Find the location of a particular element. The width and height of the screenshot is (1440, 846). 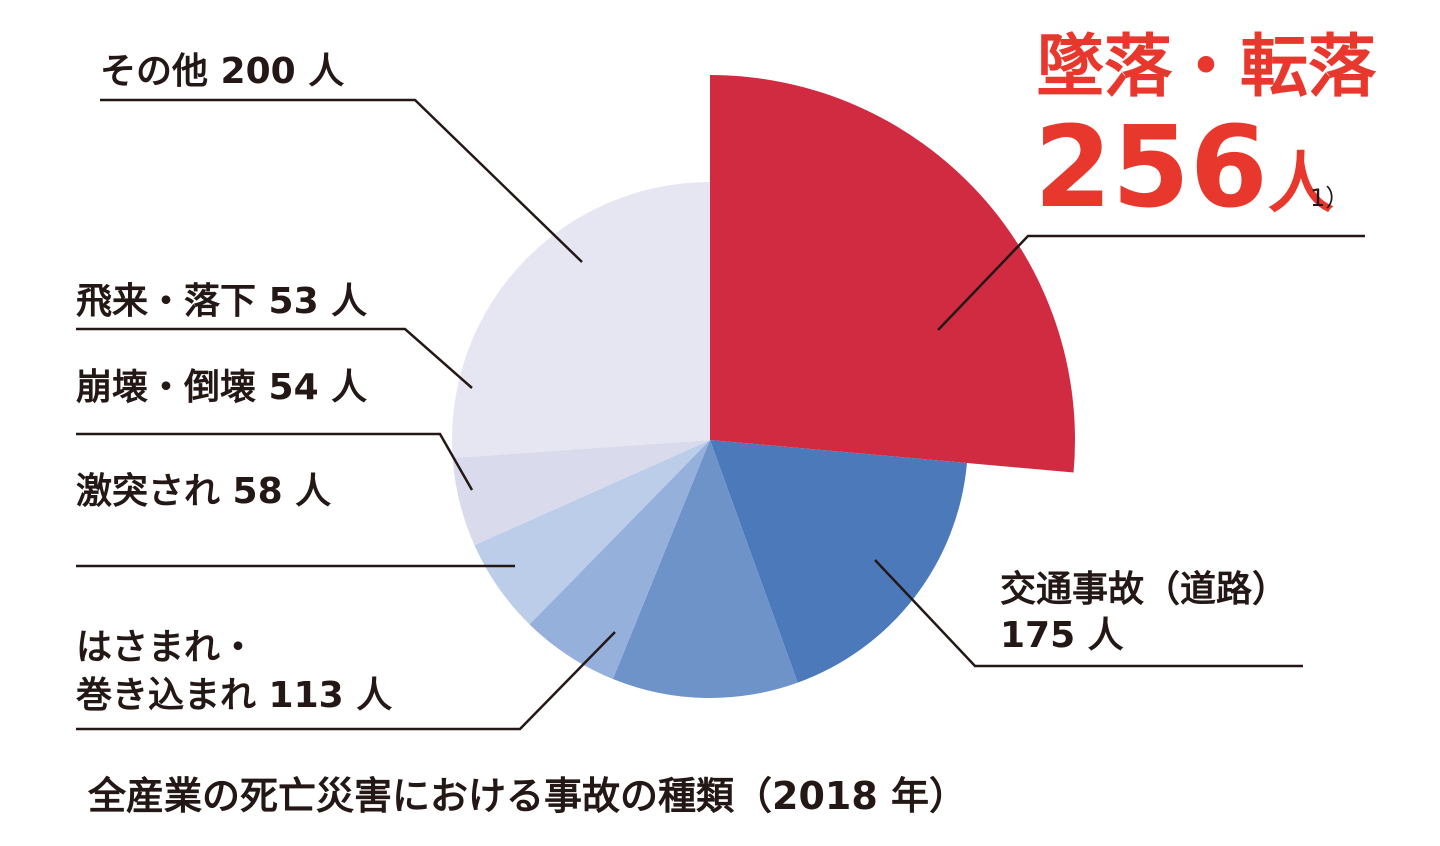

fall-footnote: 1） is located at coordinates (1330, 198).